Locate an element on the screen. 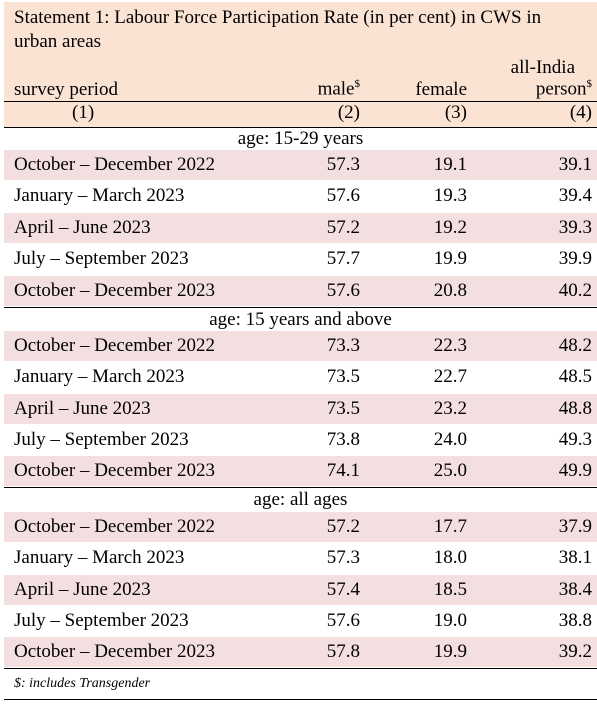  all-india-label: all-India is located at coordinates (542, 67).